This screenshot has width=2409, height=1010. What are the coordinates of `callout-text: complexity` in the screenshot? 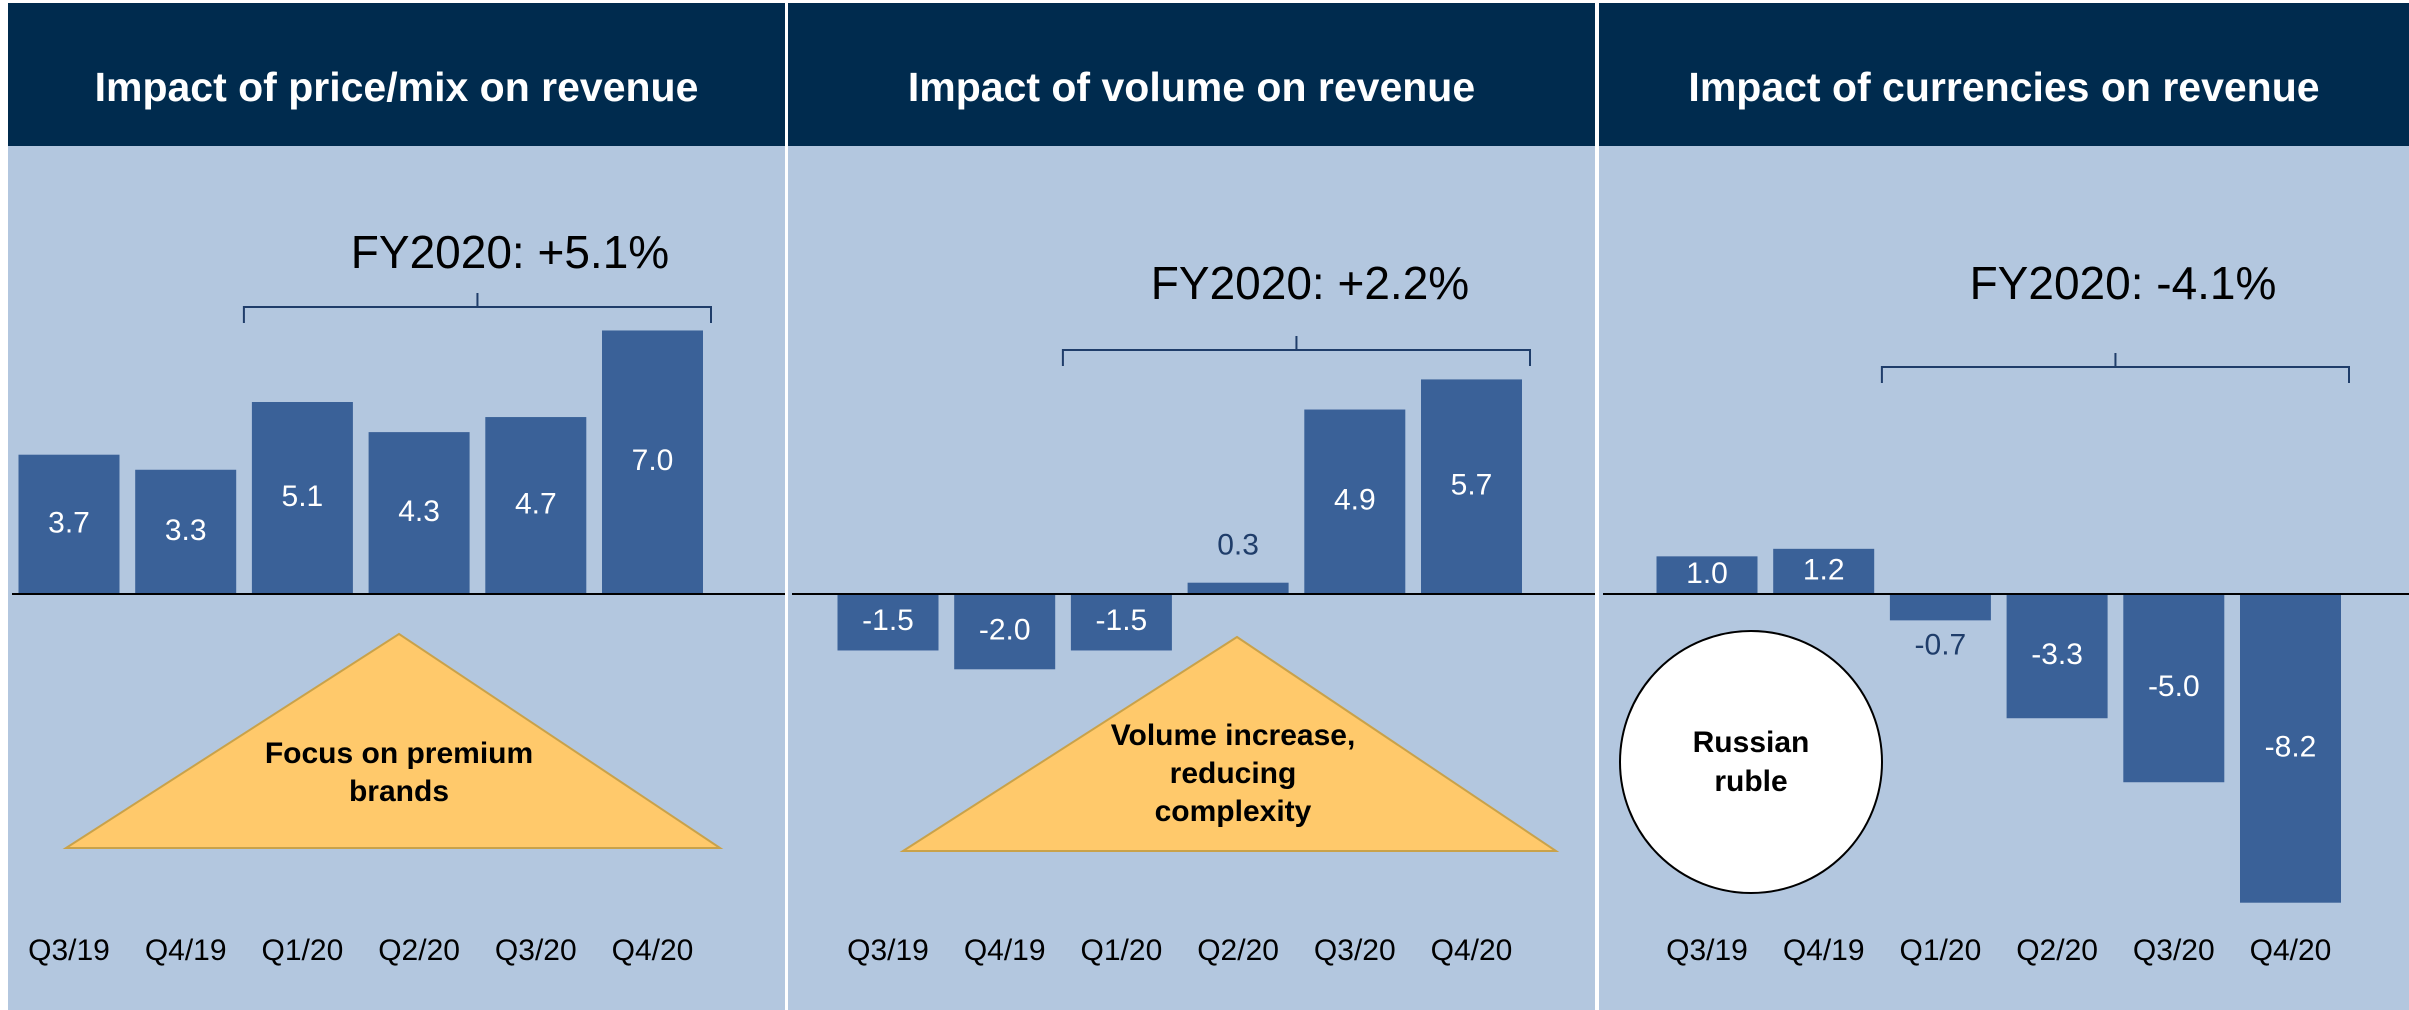 It's located at (1233, 811).